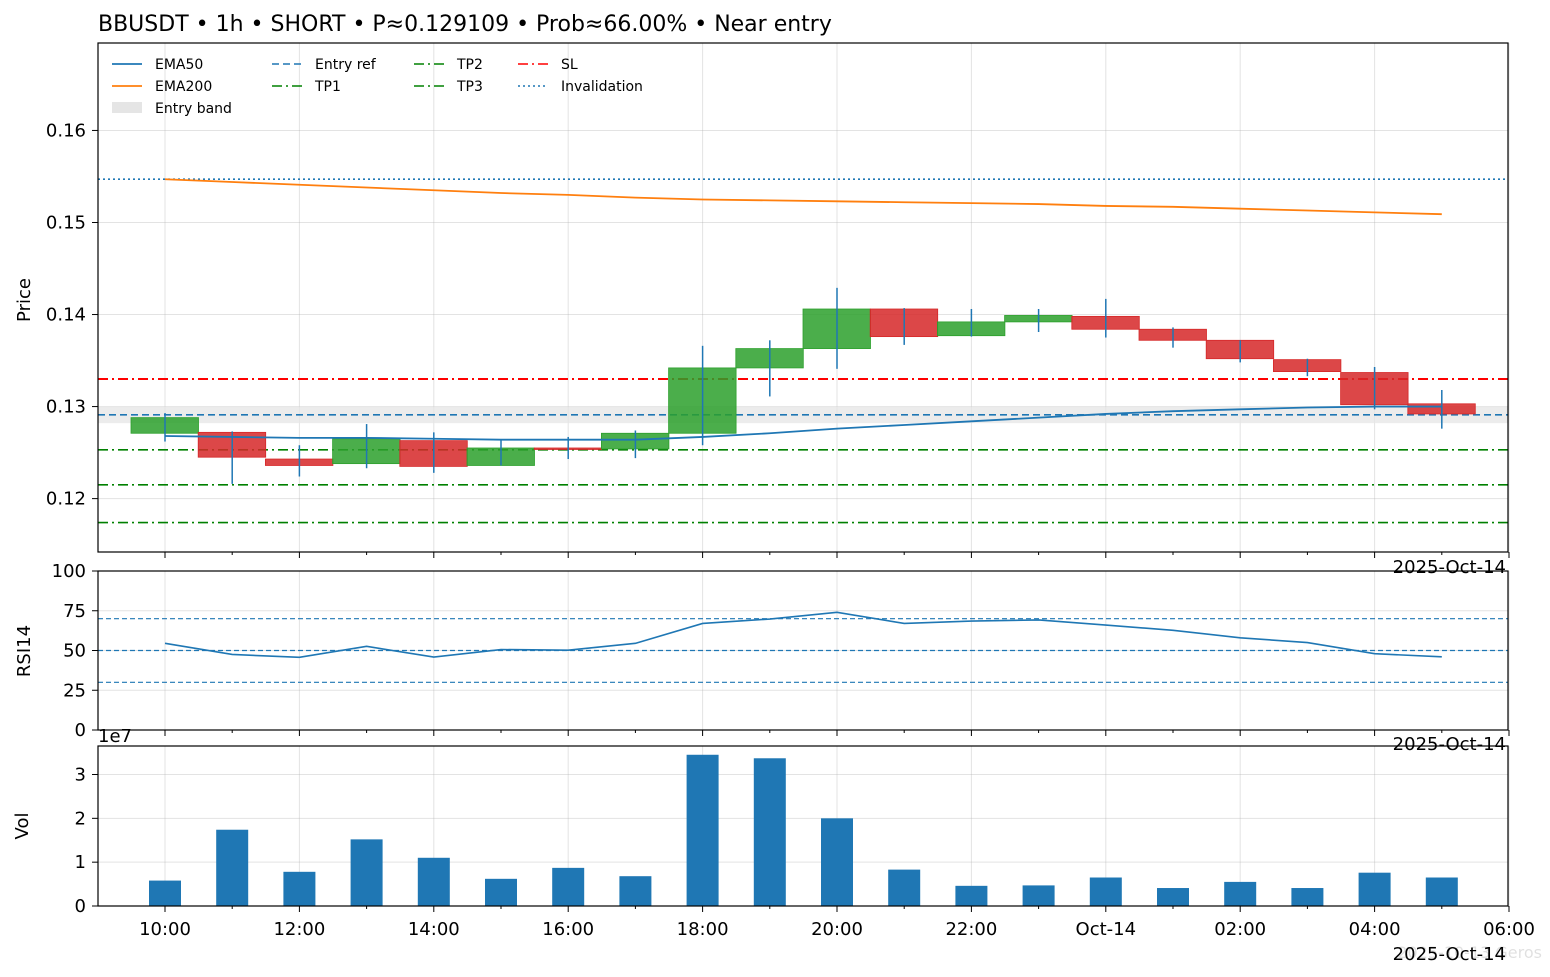 Image resolution: width=1550 pixels, height=977 pixels. Describe the element at coordinates (703, 929) in the screenshot. I see `x-tick-label: 18:00` at that location.